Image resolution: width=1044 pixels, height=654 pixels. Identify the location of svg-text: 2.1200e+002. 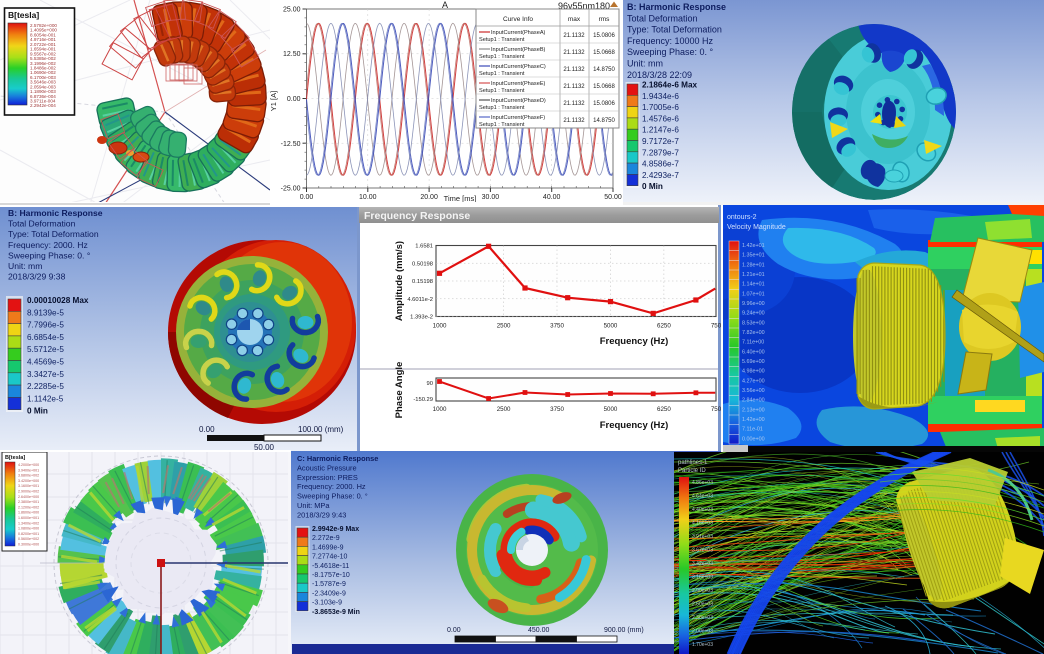
(28, 507).